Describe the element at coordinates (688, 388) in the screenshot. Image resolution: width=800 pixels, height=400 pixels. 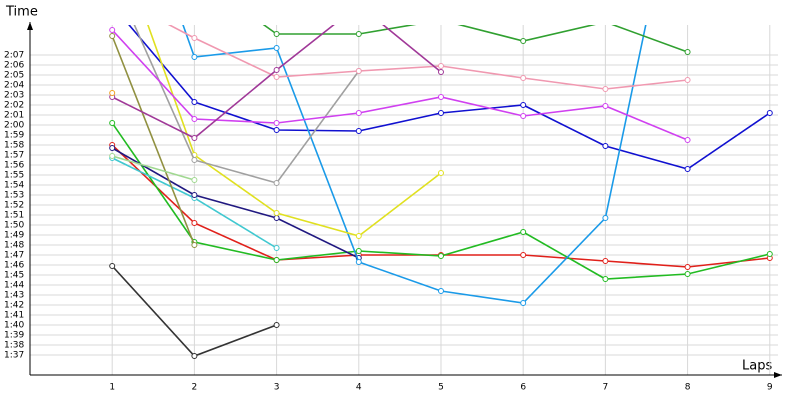
I see `x-tick-label: 8` at that location.